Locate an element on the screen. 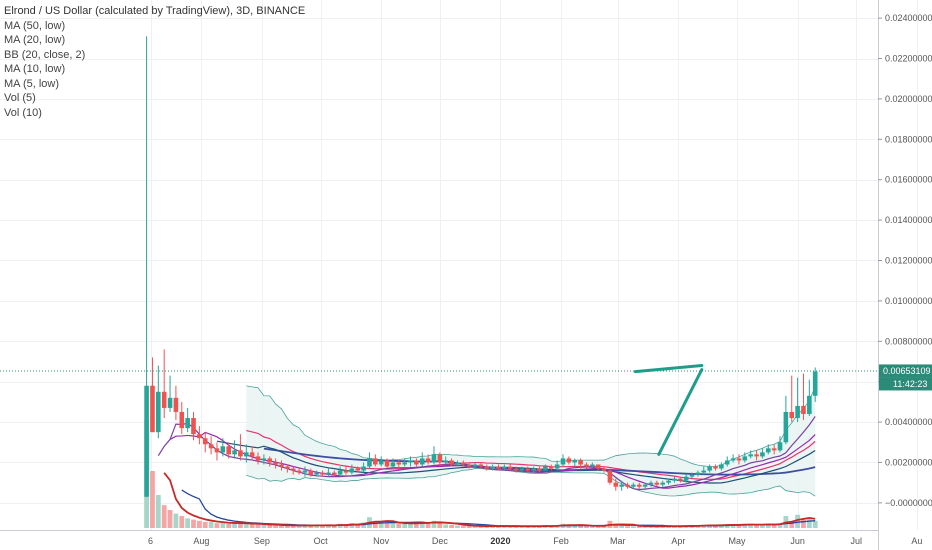 The height and width of the screenshot is (550, 932). x-tick-label: Aug is located at coordinates (201, 541).